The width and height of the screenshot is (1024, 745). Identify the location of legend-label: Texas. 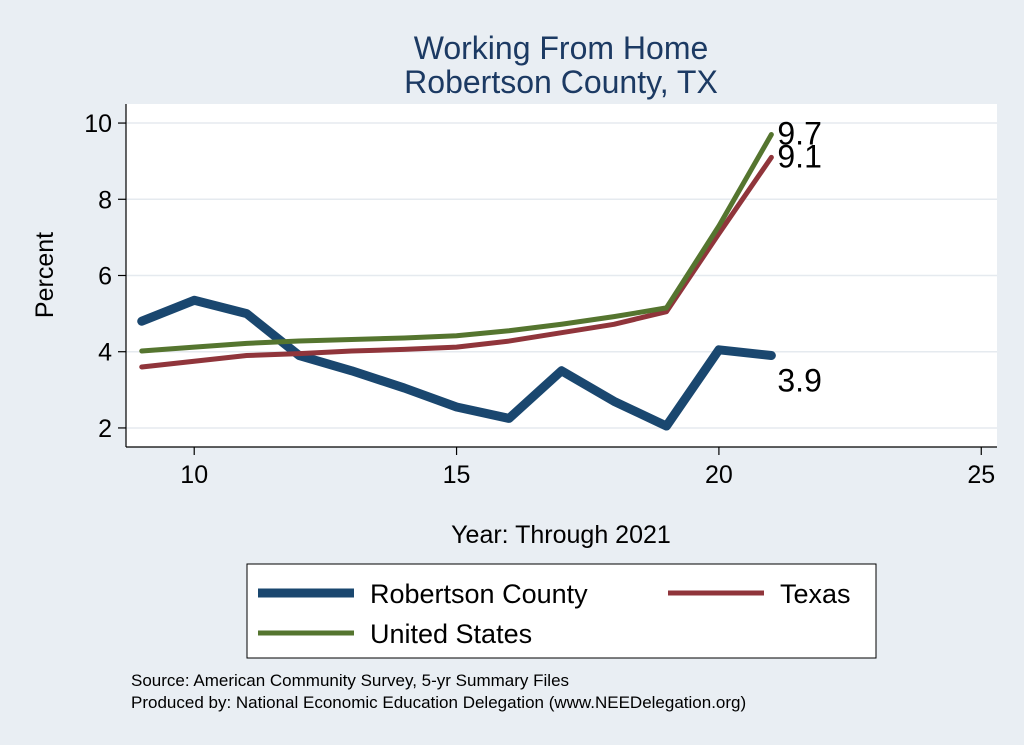
(815, 594).